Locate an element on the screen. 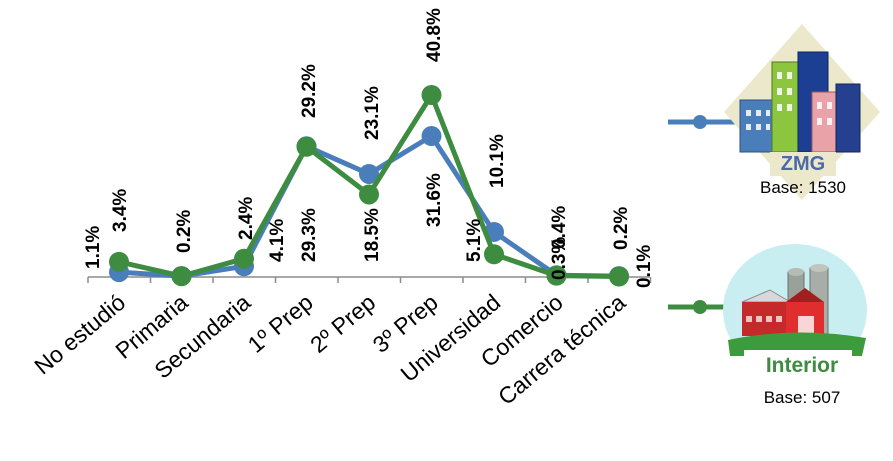 The height and width of the screenshot is (461, 893). legend-zmg: ZMG Base: 1530 is located at coordinates (774, 112).